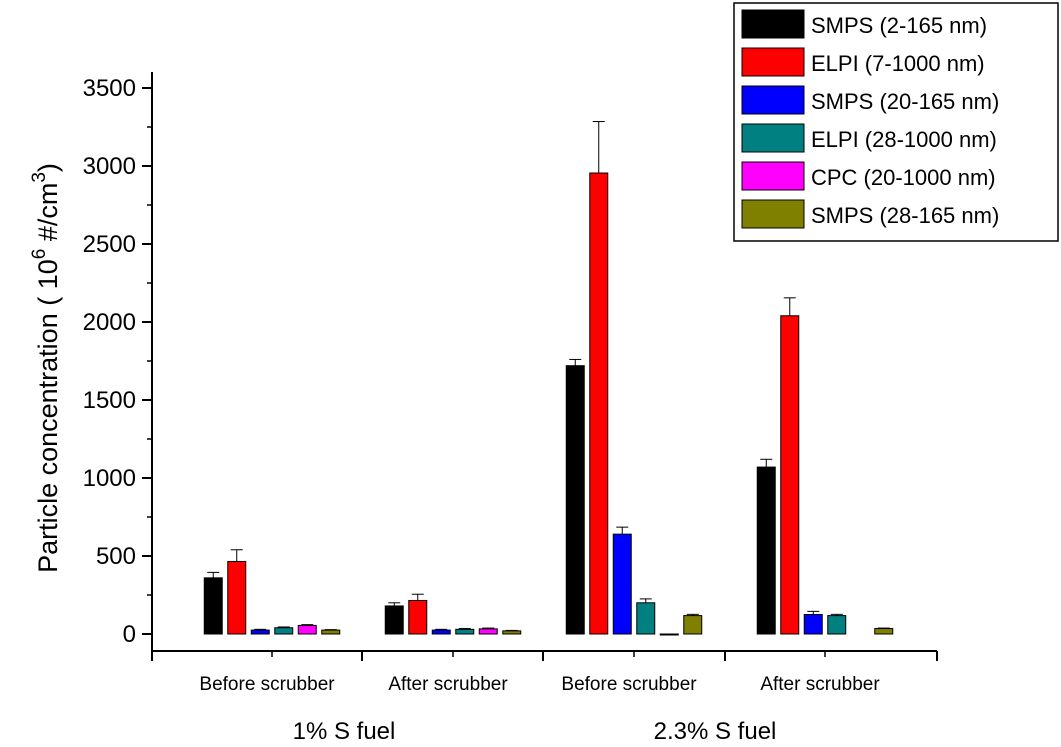 The image size is (1061, 747). Describe the element at coordinates (715, 731) in the screenshot. I see `group-label: 2.3% S fuel` at that location.